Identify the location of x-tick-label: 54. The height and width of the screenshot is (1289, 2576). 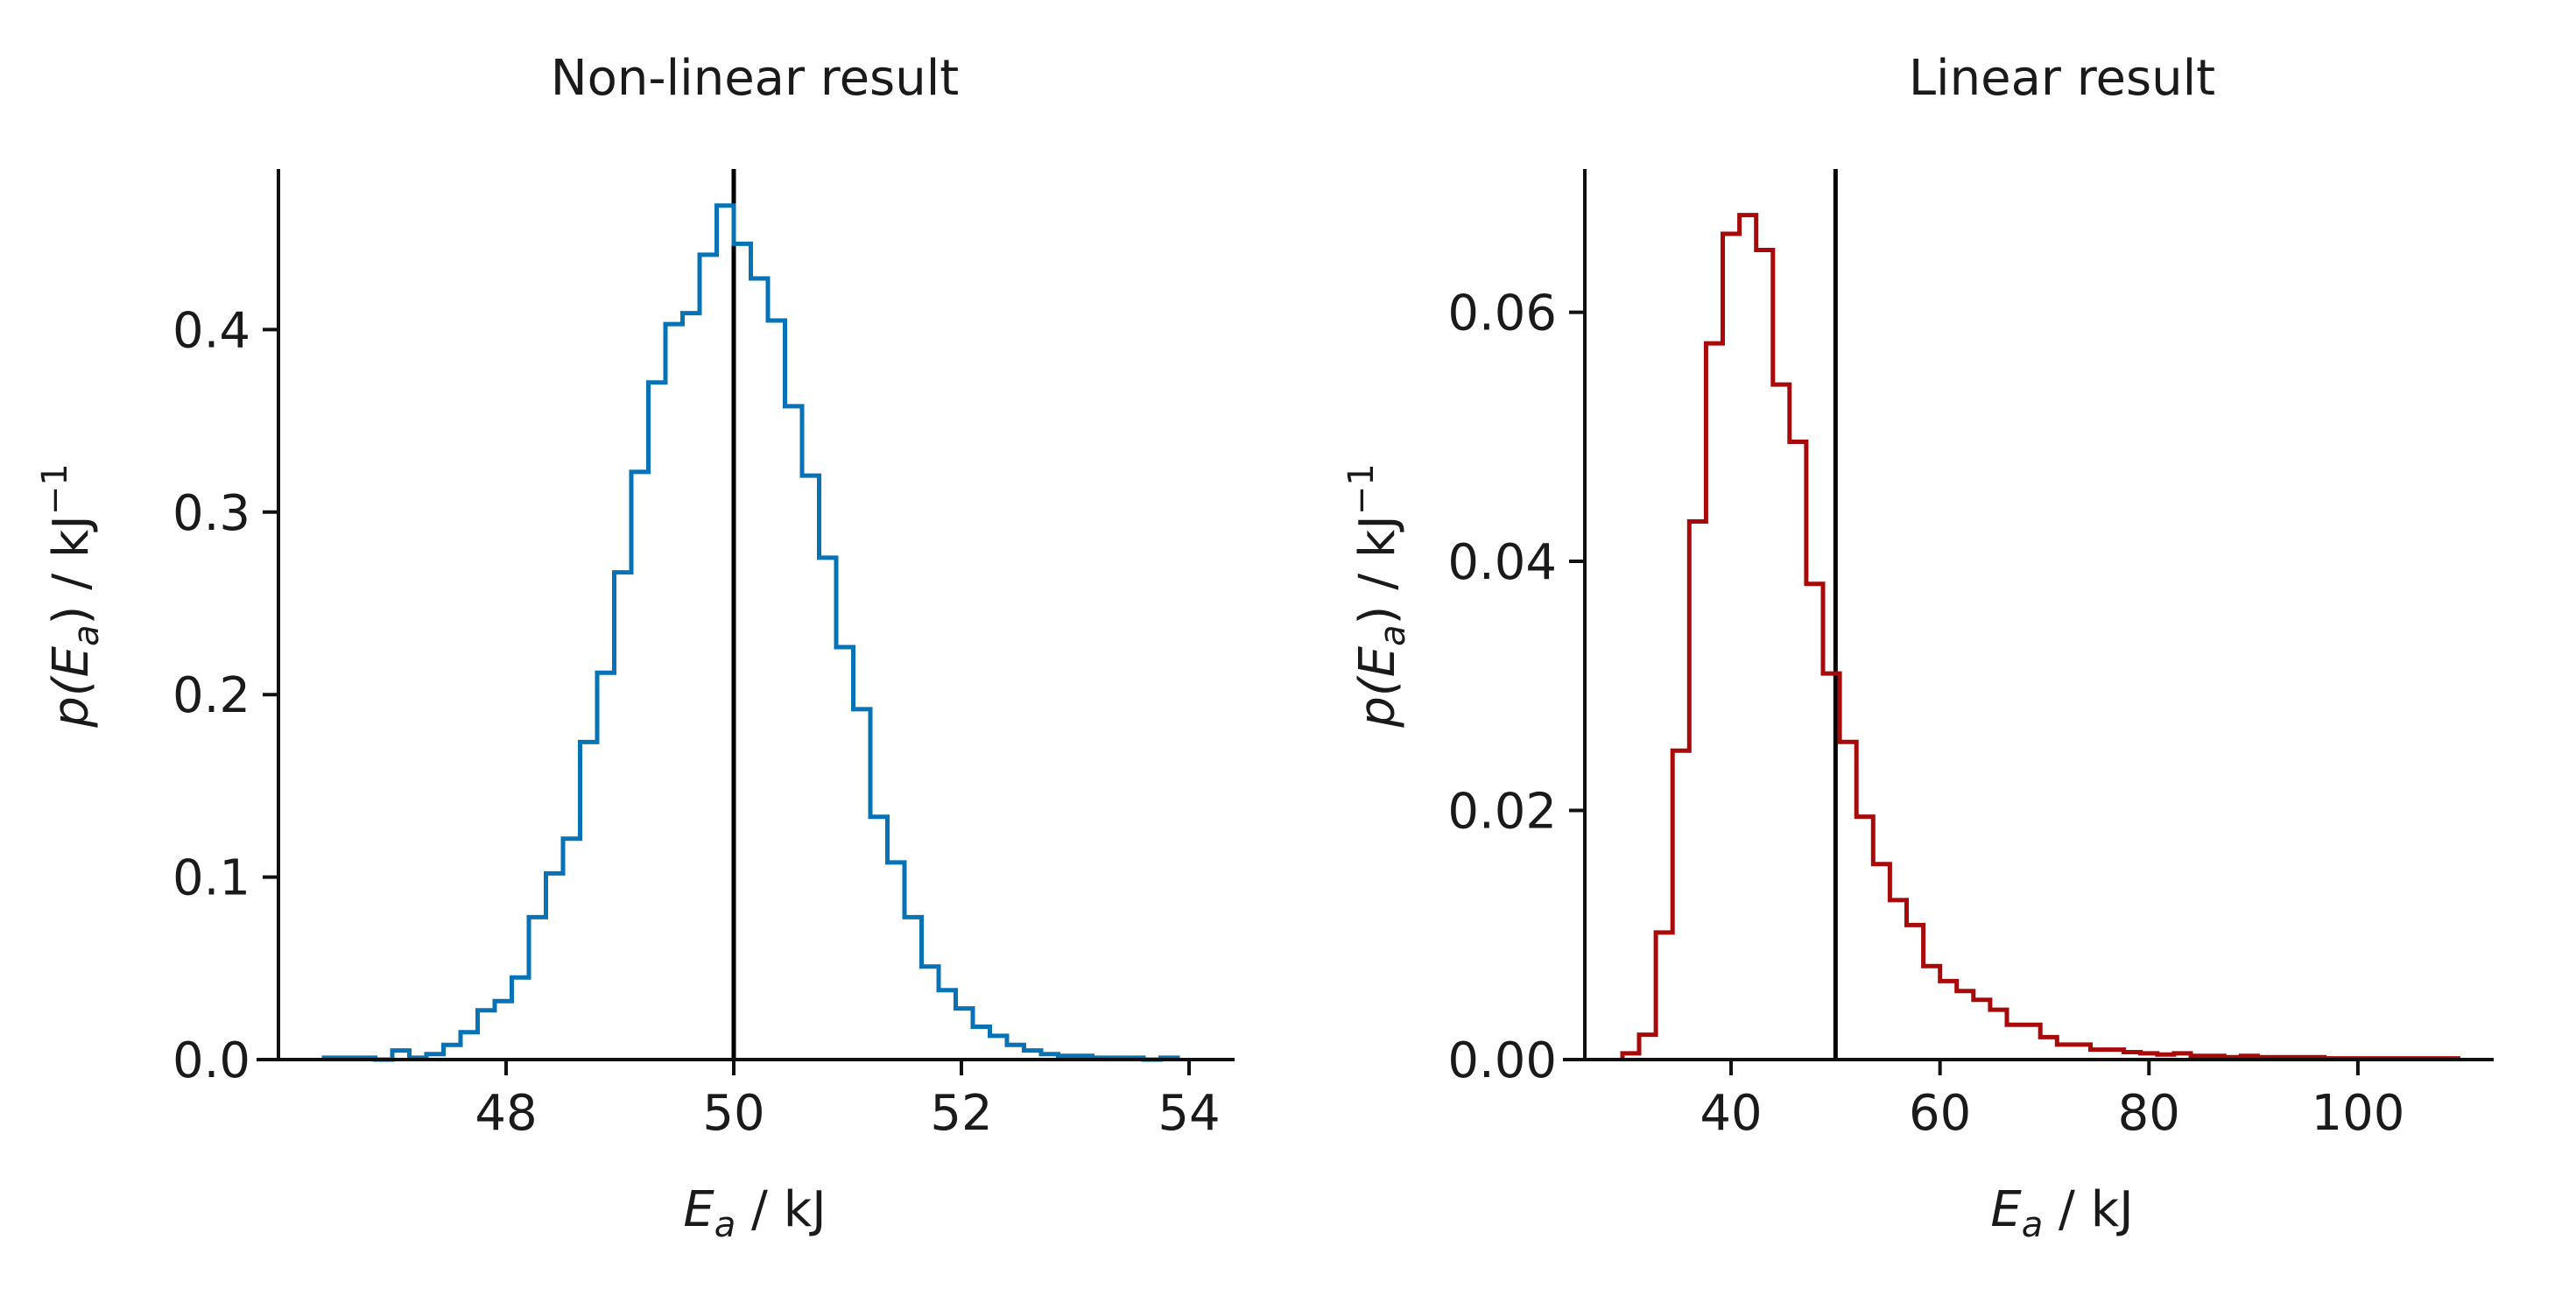
(1189, 1113).